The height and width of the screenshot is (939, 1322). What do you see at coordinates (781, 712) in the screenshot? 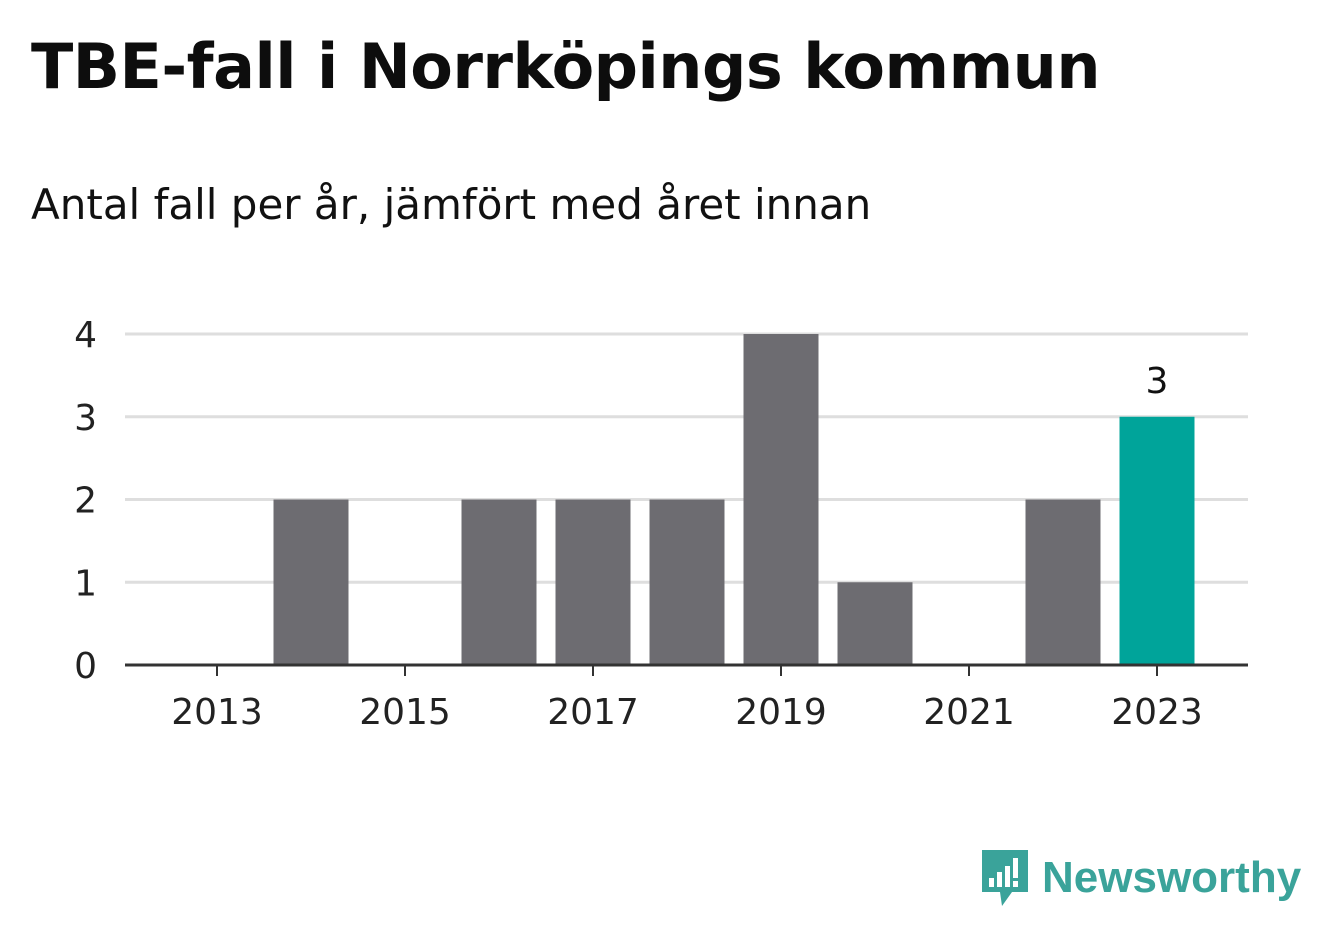
I see `x-tick-label: 2019` at bounding box center [781, 712].